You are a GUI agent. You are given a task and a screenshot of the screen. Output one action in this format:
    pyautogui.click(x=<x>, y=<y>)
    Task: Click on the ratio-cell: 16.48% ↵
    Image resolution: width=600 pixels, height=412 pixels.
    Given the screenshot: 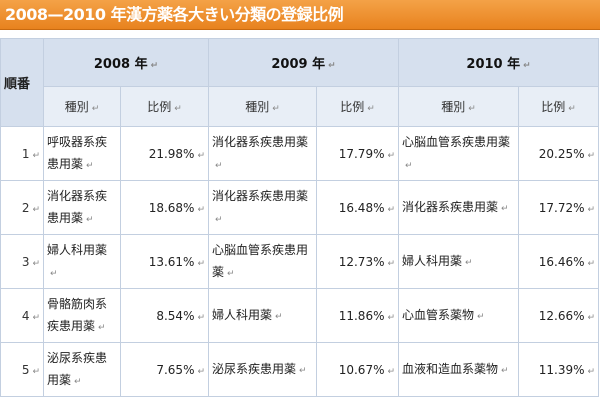 What is the action you would take?
    pyautogui.click(x=358, y=207)
    